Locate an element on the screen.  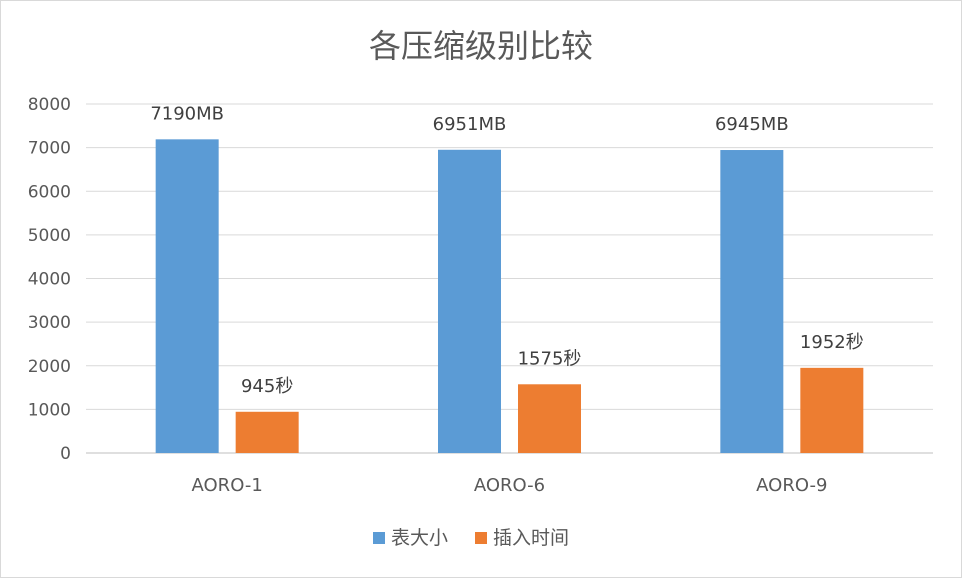
data-label: 6951MB is located at coordinates (470, 124).